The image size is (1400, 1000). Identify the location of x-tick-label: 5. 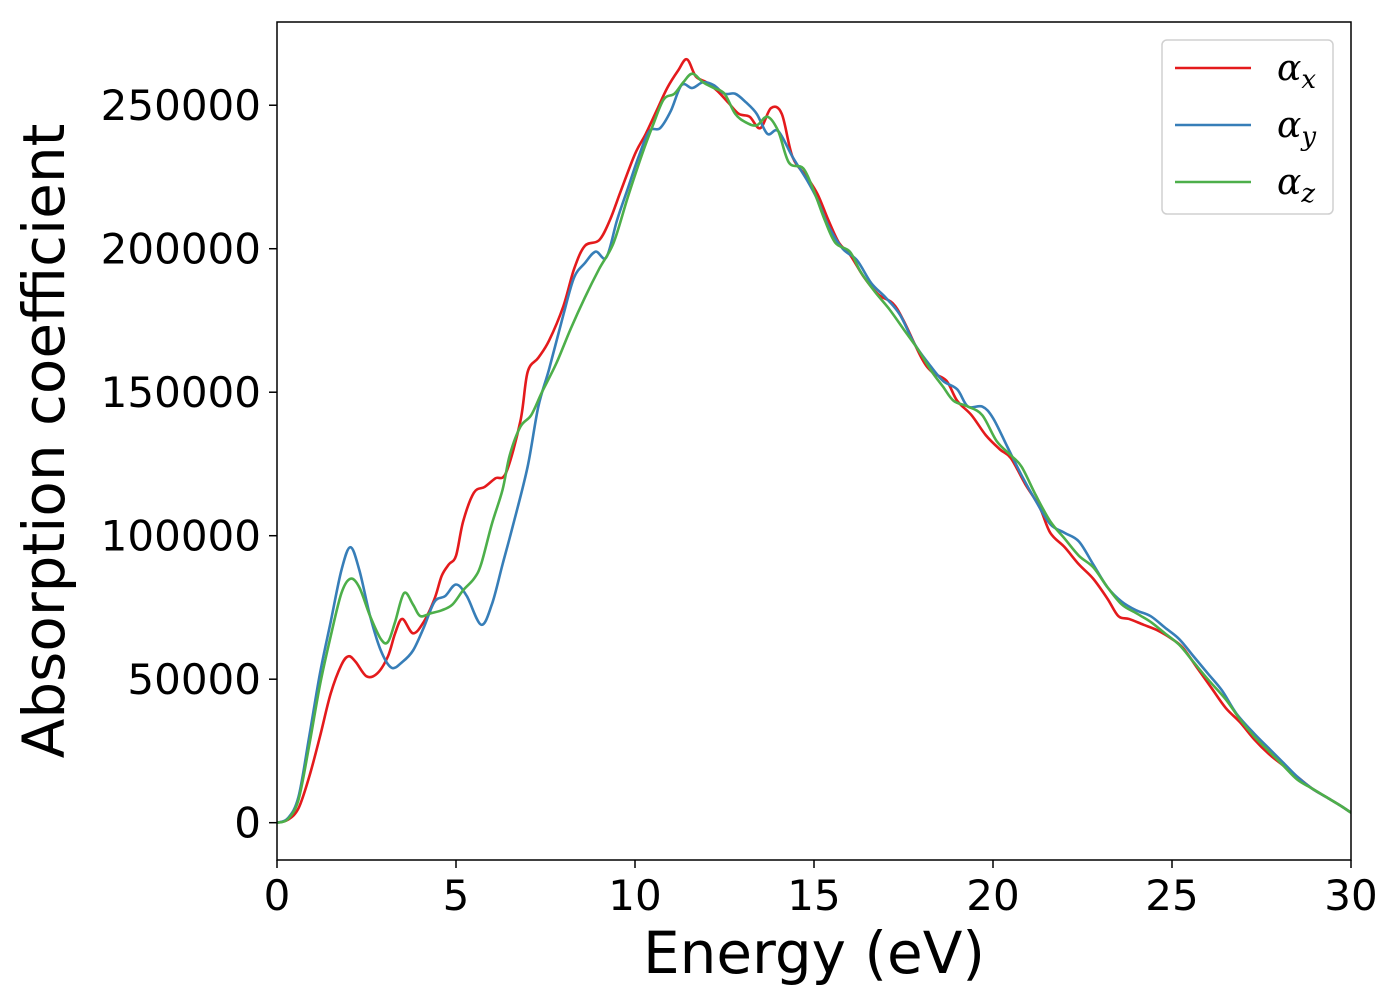
(456, 895).